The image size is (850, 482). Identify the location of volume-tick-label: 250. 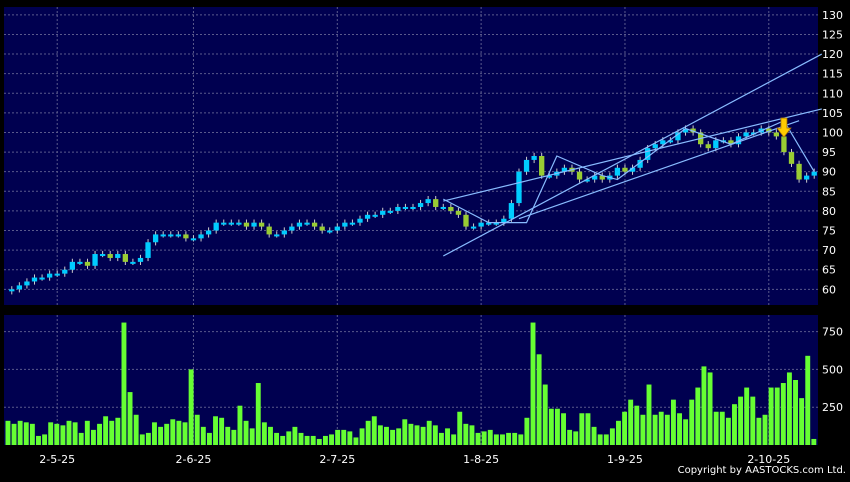
(832, 407).